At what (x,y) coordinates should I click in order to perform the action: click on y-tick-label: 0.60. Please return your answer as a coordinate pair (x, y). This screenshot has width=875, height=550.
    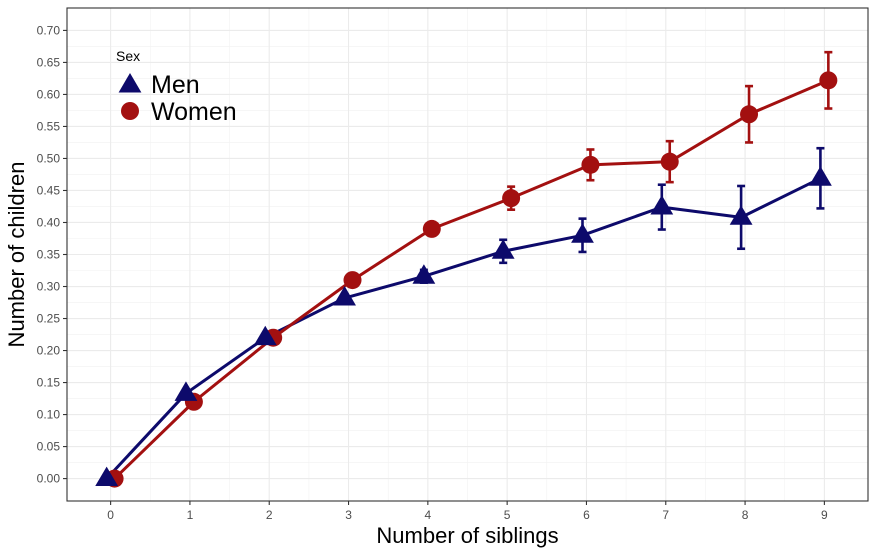
    Looking at the image, I should click on (49, 94).